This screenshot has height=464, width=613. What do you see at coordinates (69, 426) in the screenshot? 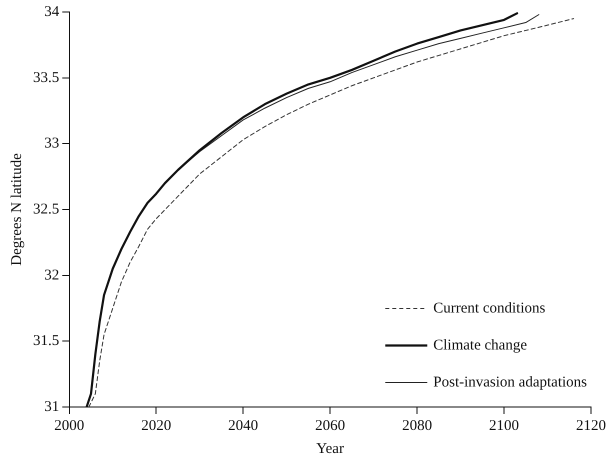
I see `x-tick-label: 2000` at bounding box center [69, 426].